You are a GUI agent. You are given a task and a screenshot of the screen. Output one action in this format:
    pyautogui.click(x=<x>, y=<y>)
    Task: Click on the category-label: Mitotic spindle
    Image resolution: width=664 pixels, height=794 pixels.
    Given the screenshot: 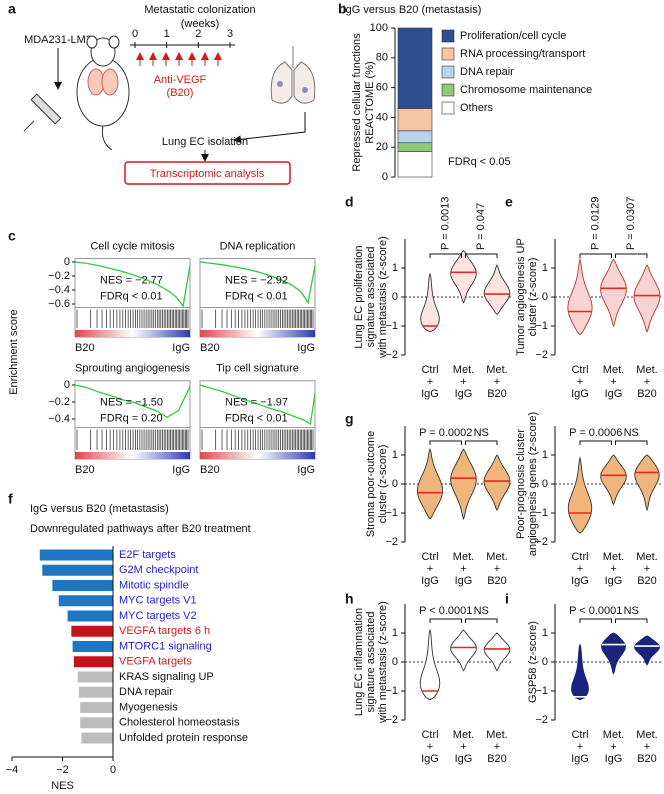 What is the action you would take?
    pyautogui.click(x=154, y=585)
    